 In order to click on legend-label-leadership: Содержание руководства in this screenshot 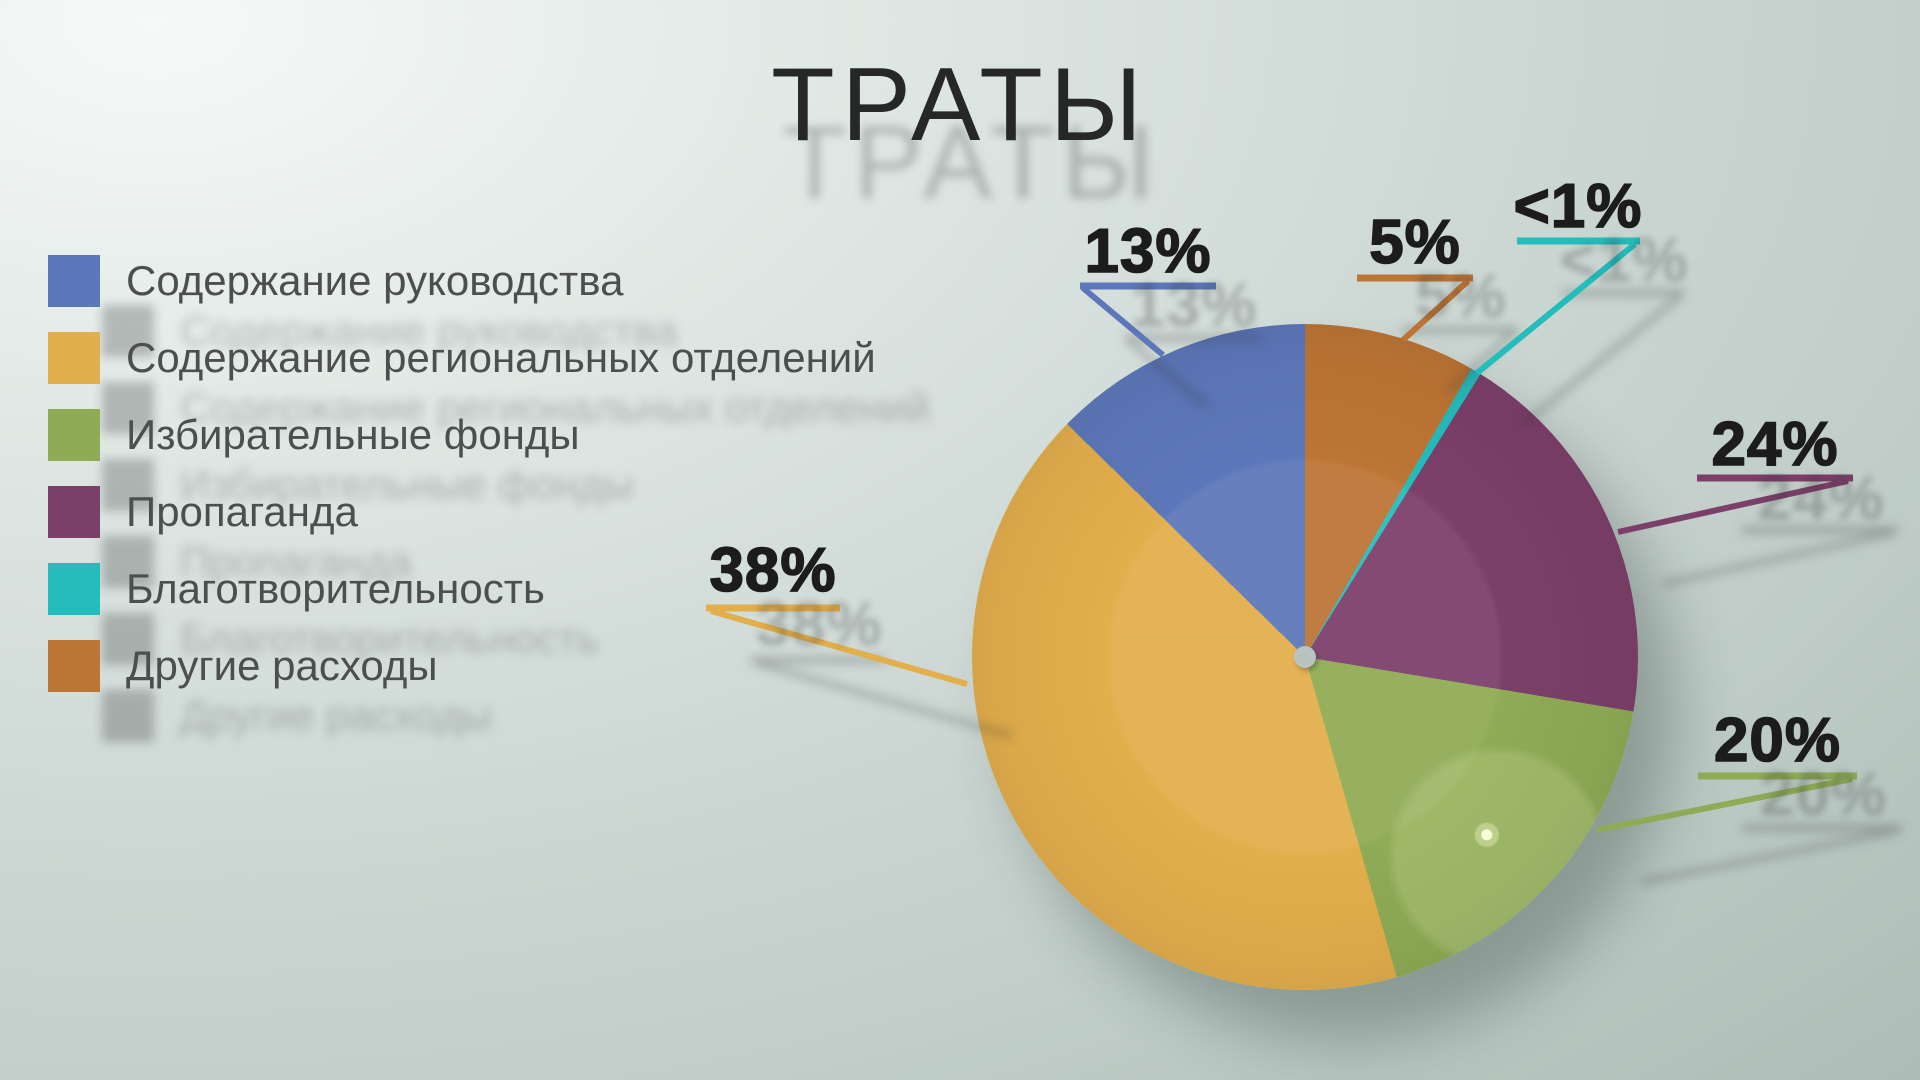, I will do `click(375, 280)`.